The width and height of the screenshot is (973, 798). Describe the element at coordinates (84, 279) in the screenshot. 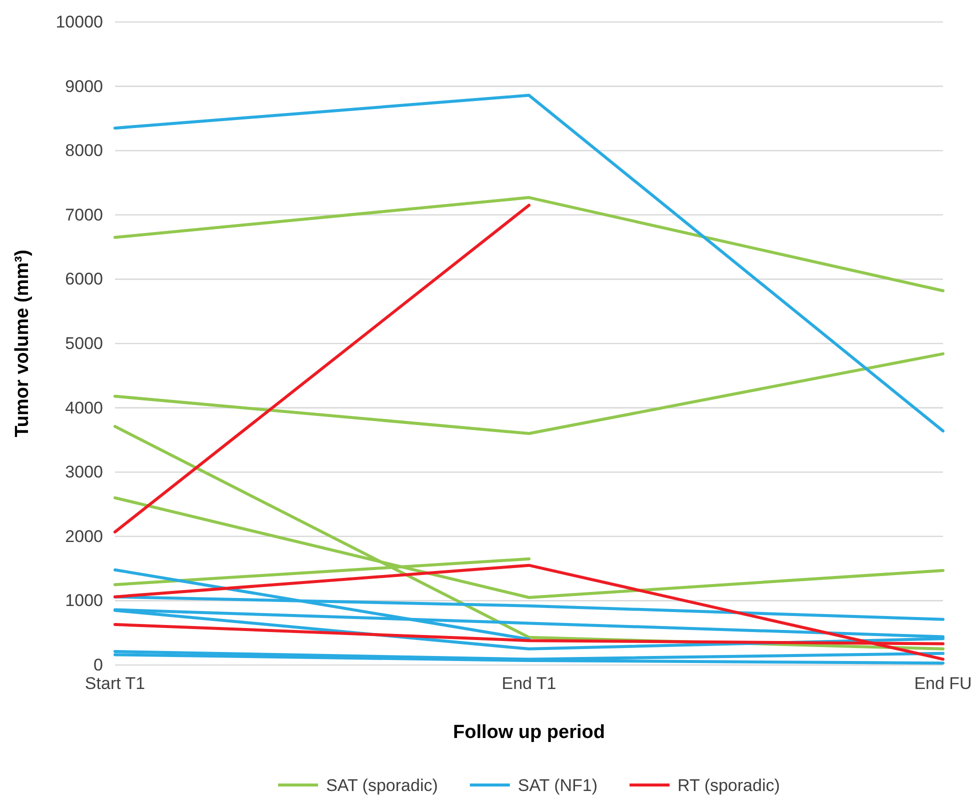

I see `y-tick-label: 6000` at that location.